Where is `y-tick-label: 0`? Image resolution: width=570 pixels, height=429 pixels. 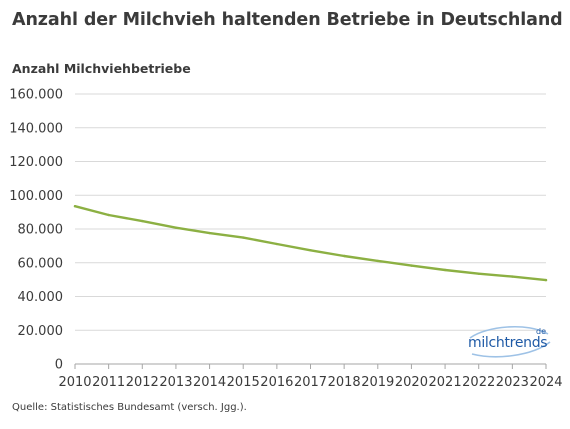 y-tick-label: 0 is located at coordinates (59, 365).